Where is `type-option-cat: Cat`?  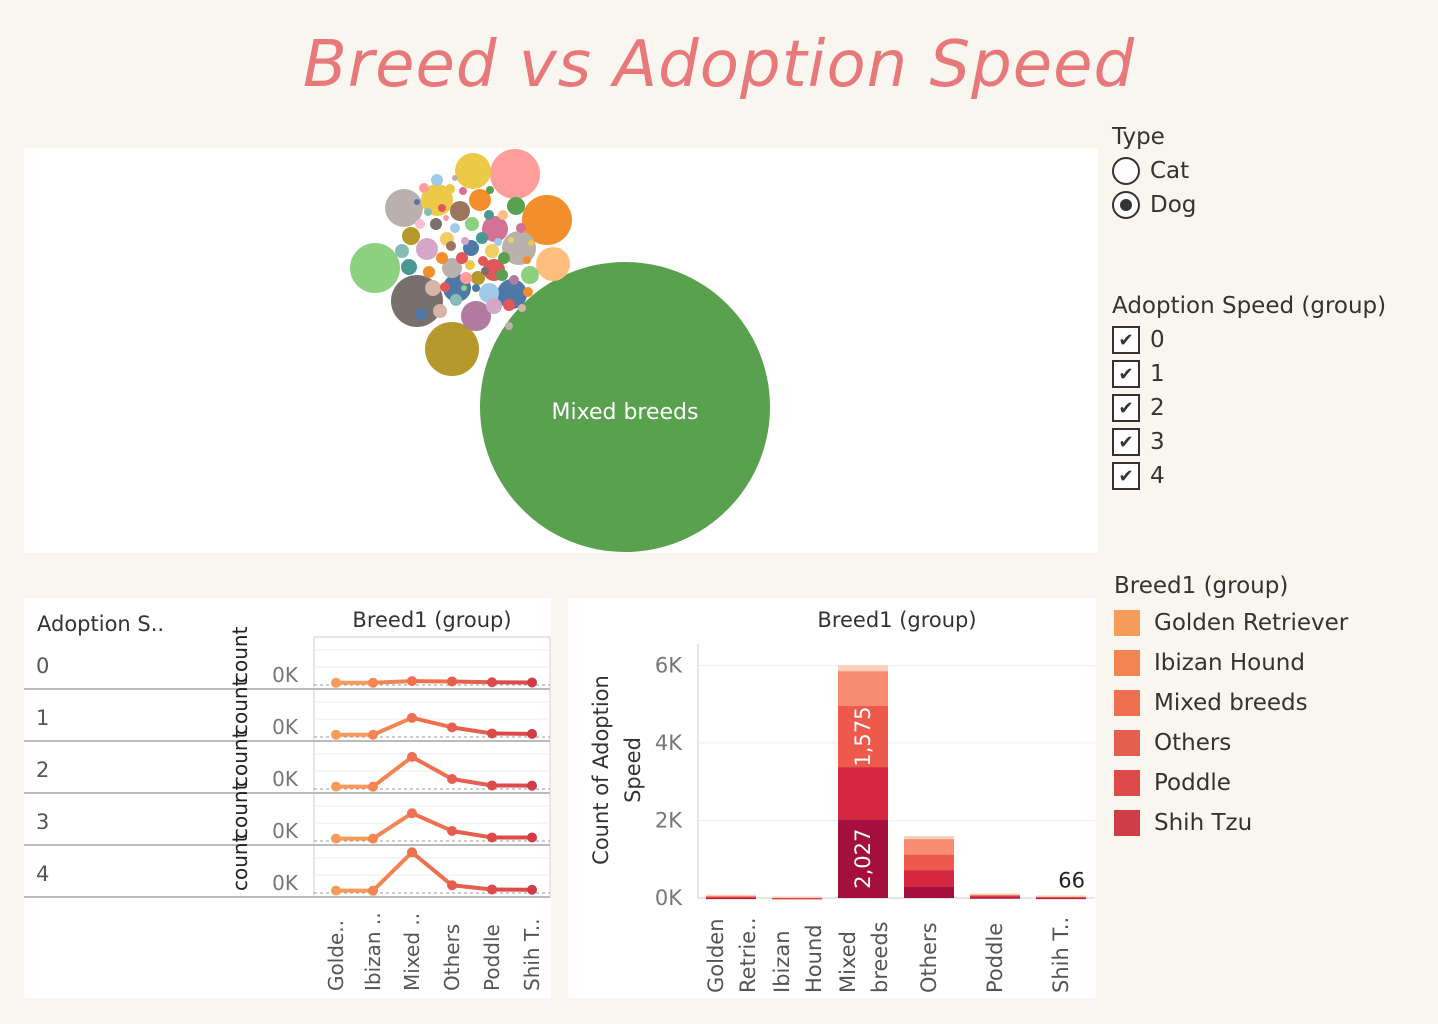
type-option-cat: Cat is located at coordinates (1154, 171).